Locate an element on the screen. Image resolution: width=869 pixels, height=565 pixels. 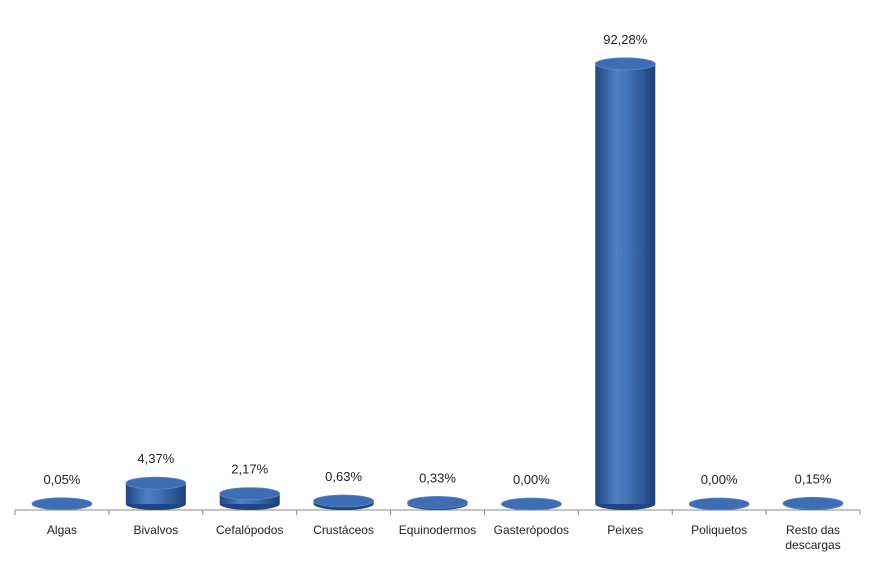
x-tick-label: Cefalópodos is located at coordinates (250, 530).